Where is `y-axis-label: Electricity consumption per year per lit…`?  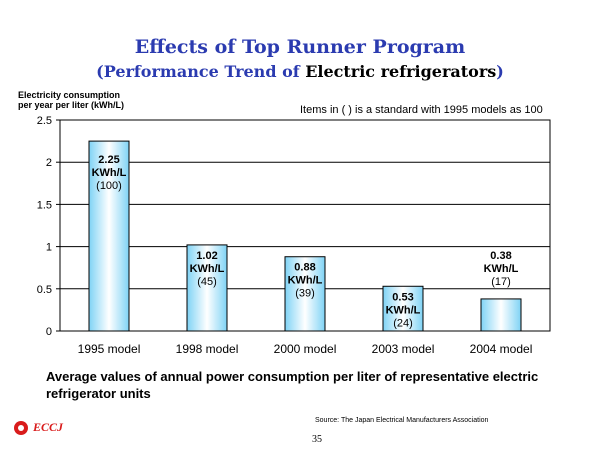
y-axis-label: Electricity consumption per year per lit… is located at coordinates (71, 100).